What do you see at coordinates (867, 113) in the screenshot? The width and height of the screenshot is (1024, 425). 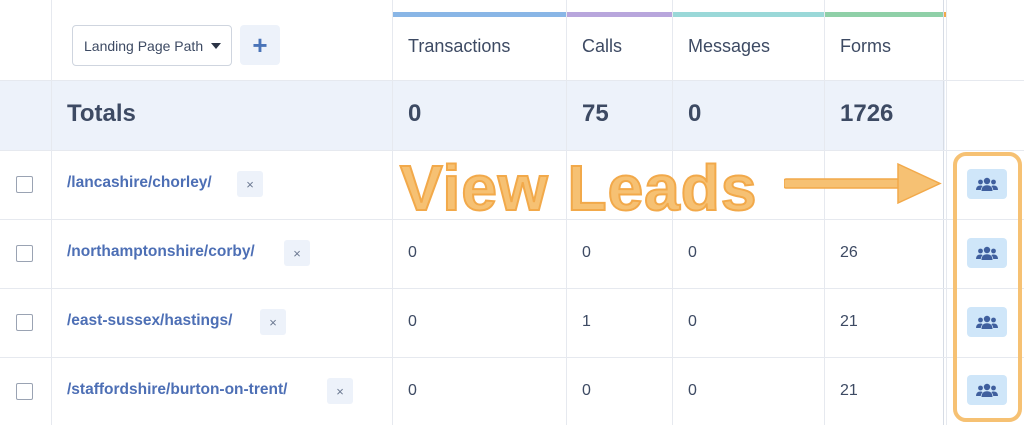 I see `totals-forms: 1726` at bounding box center [867, 113].